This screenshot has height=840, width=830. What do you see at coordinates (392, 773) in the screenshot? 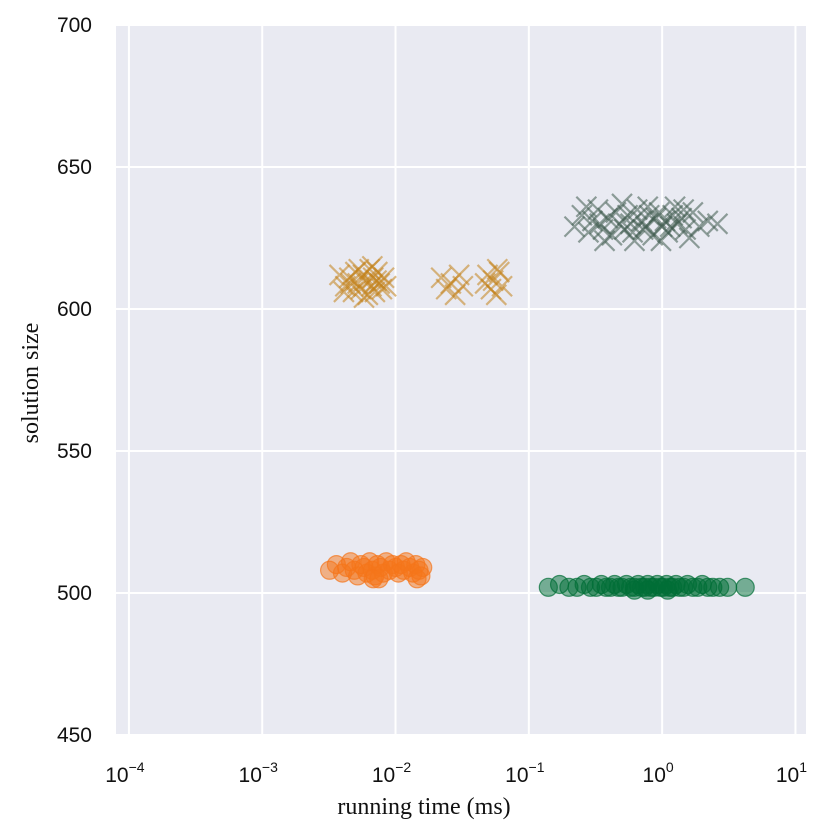
I see `x-tick-label: 10⁻²` at bounding box center [392, 773].